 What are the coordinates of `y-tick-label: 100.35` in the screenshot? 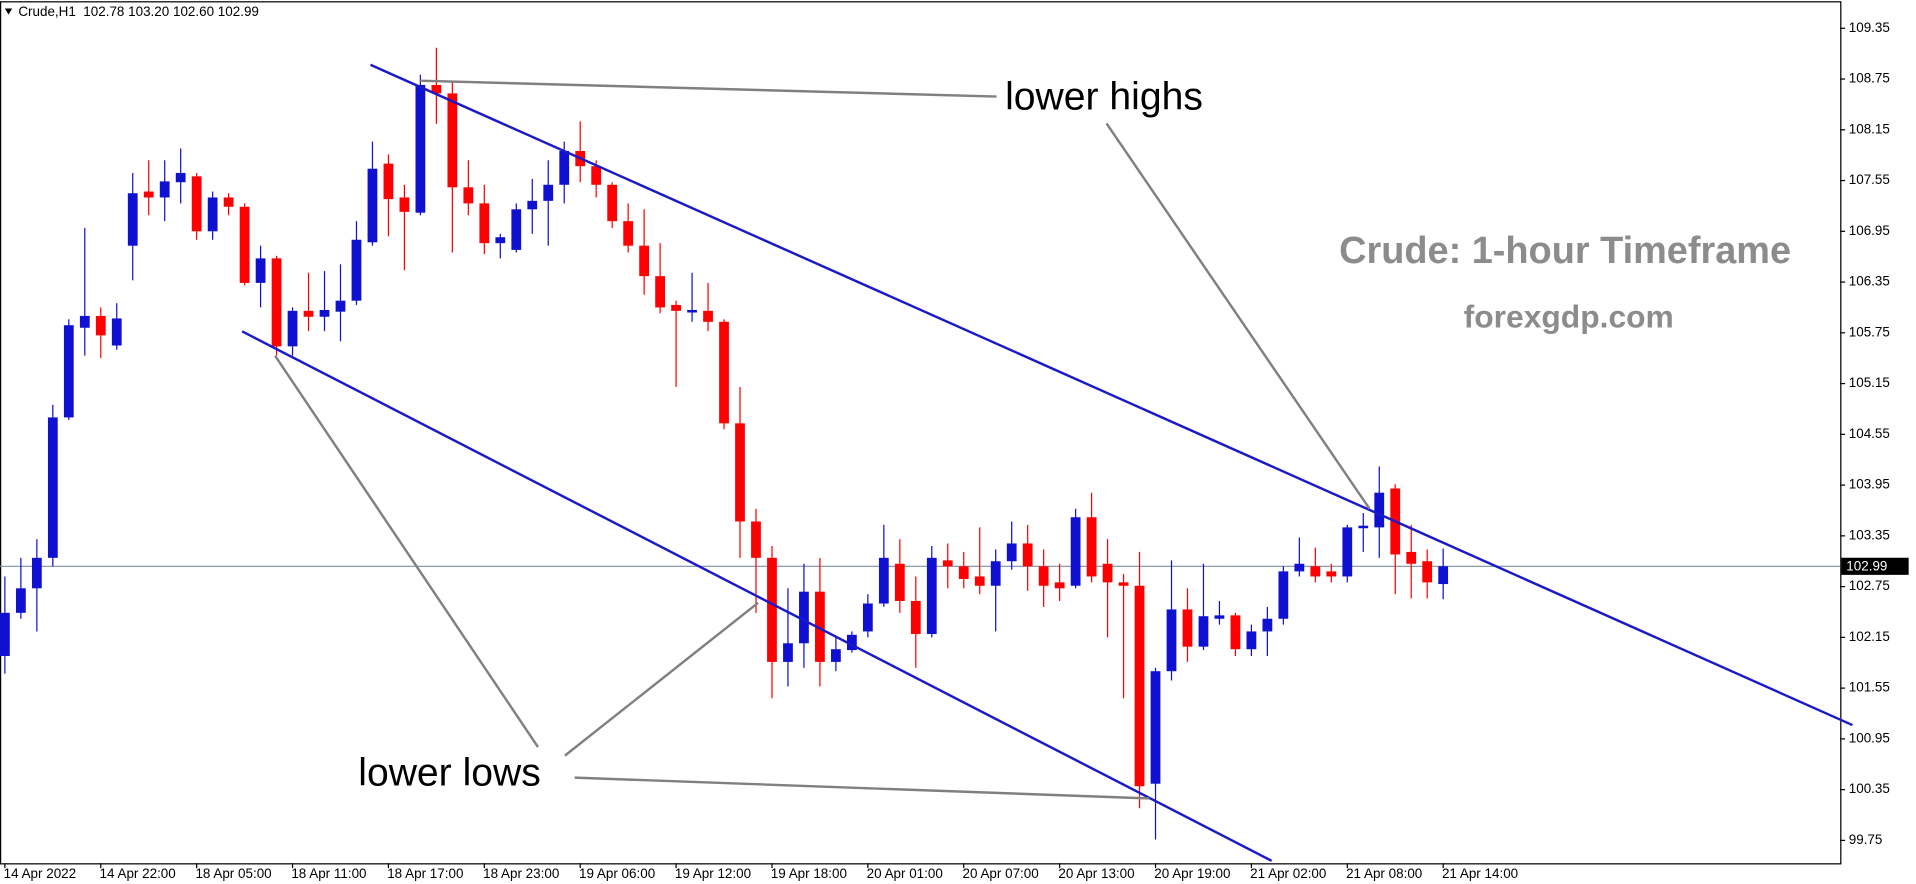 It's located at (1869, 788).